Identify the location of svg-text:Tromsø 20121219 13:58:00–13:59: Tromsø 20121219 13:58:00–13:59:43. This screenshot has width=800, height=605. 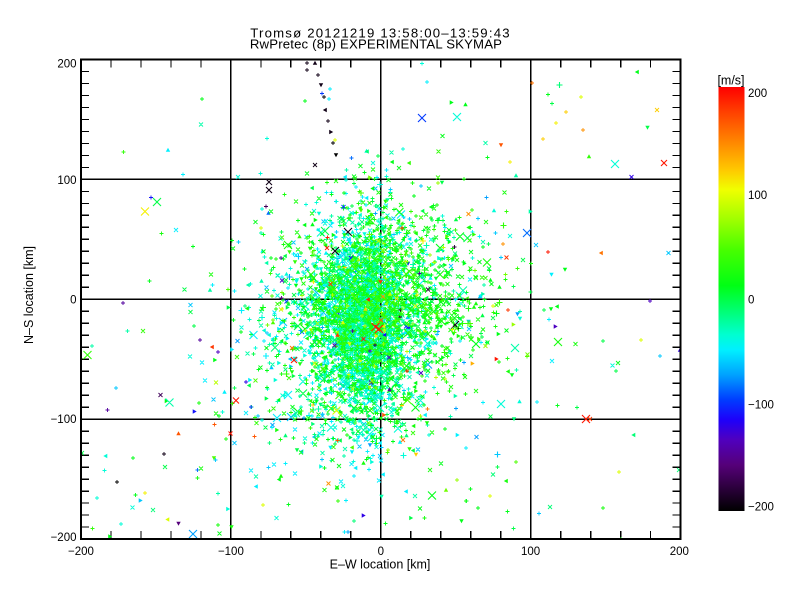
(380, 33).